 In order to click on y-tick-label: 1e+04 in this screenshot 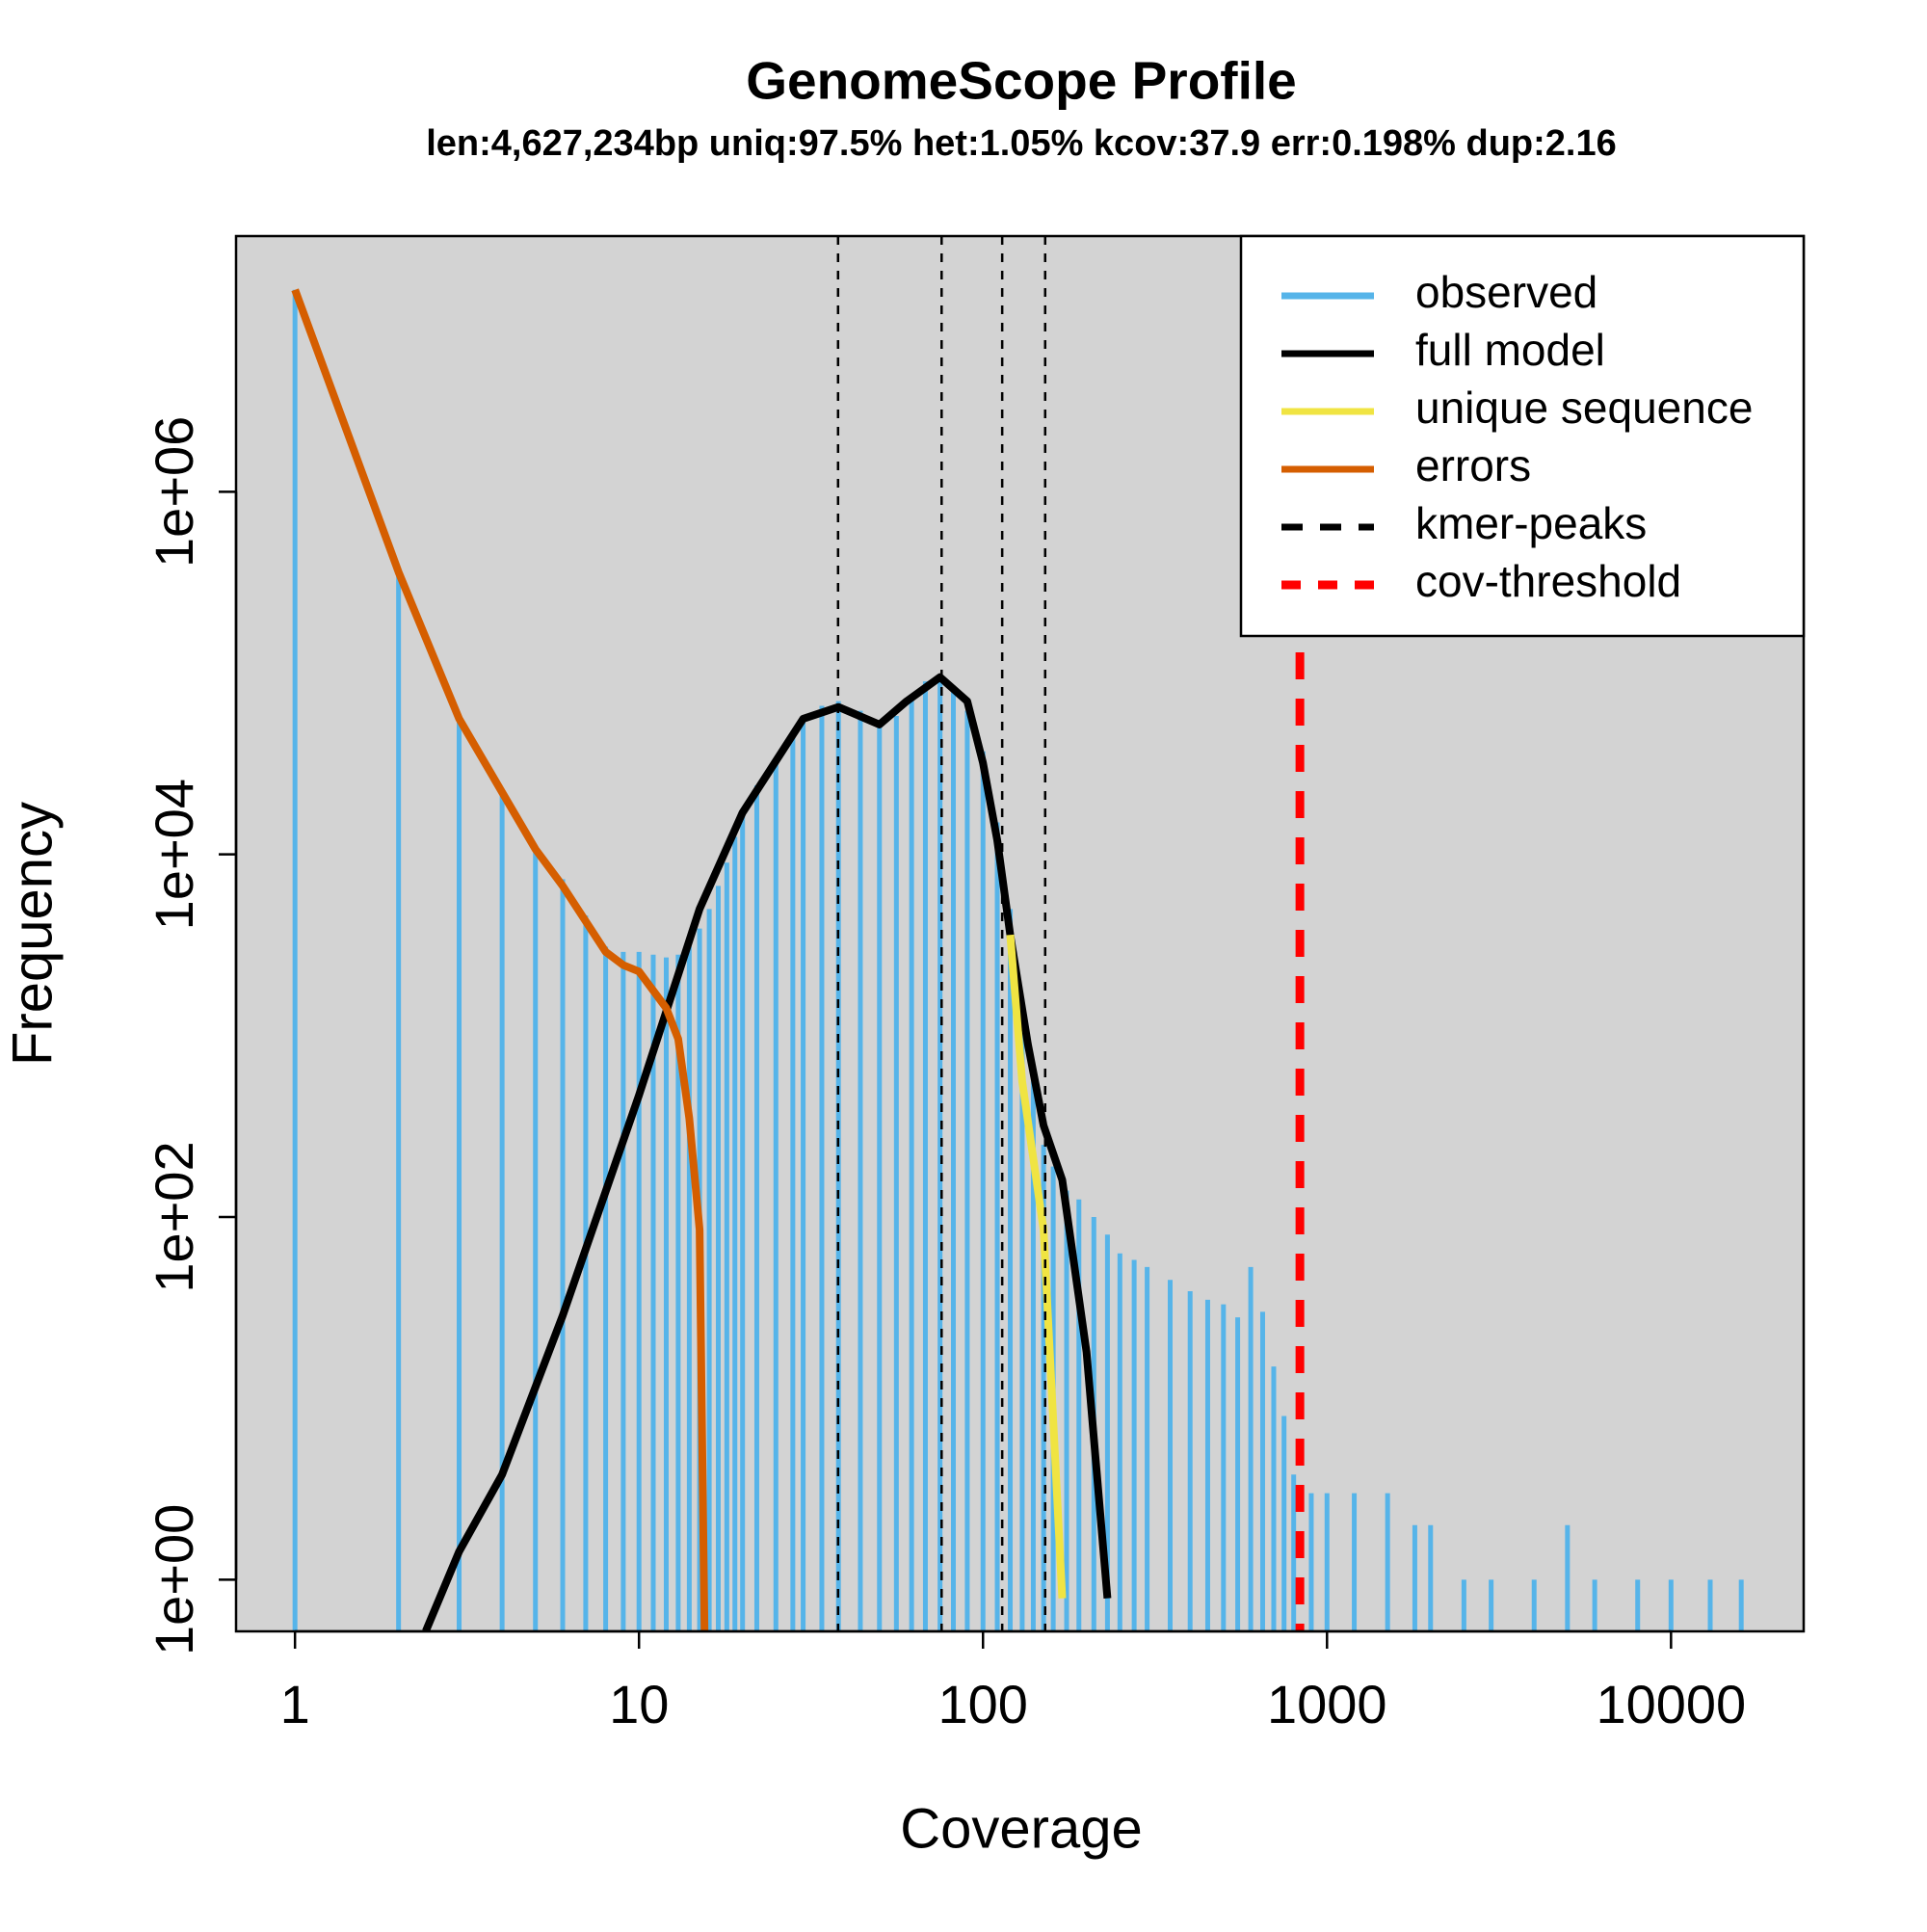, I will do `click(174, 854)`.